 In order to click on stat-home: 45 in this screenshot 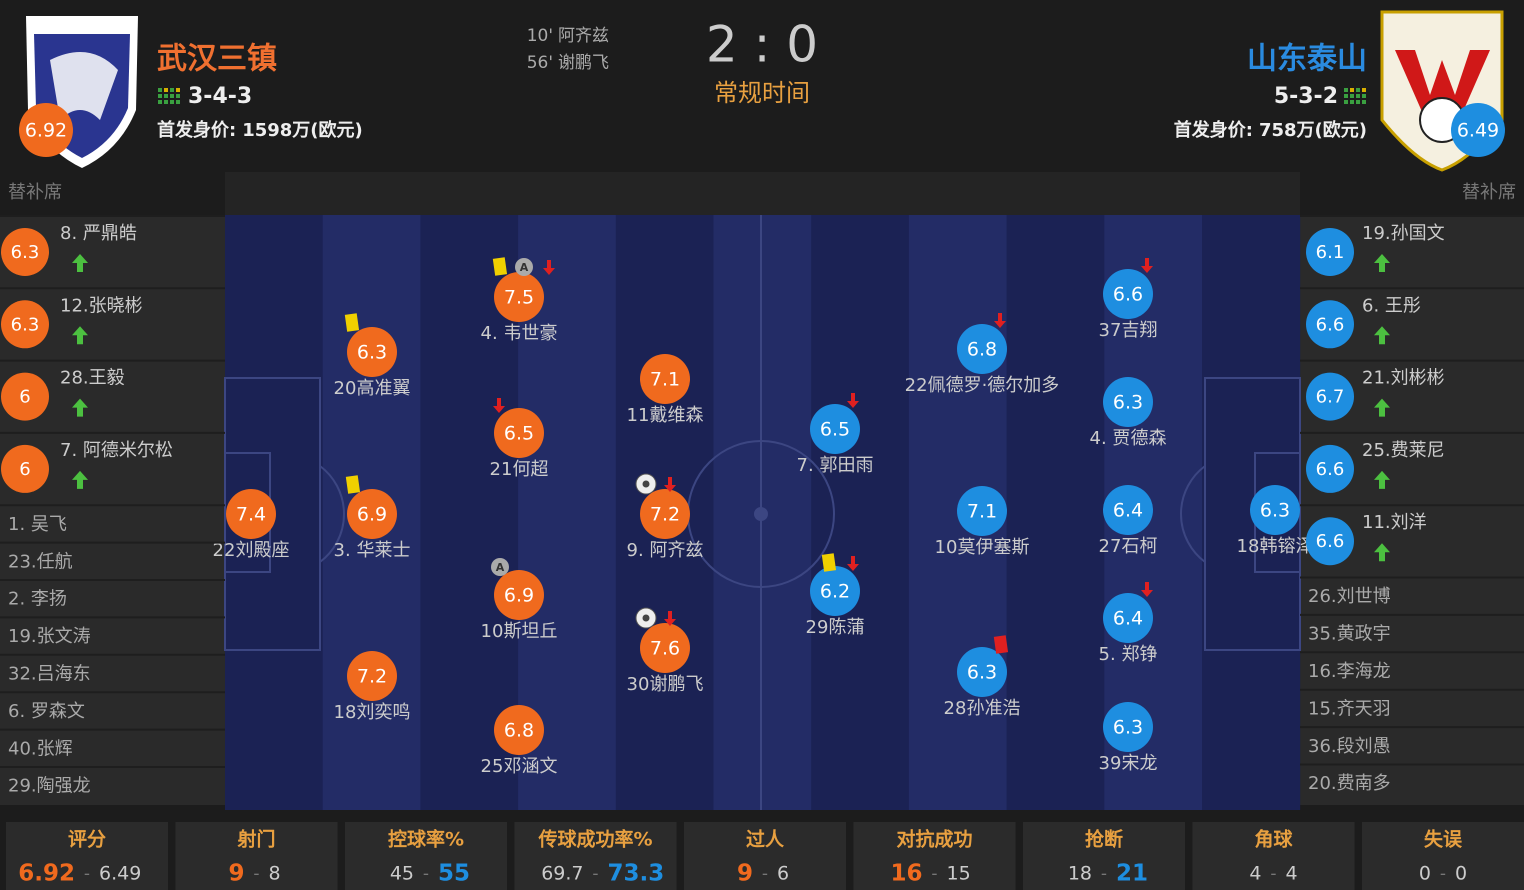, I will do `click(402, 874)`.